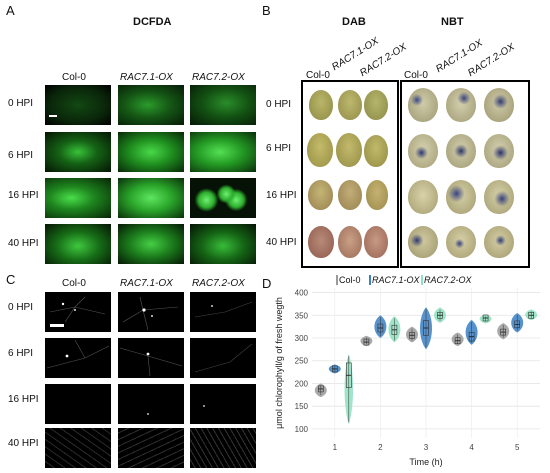 This screenshot has width=550, height=473. What do you see at coordinates (461, 242) in the screenshot?
I see `nbt-leaf-rac71-40hpi` at bounding box center [461, 242].